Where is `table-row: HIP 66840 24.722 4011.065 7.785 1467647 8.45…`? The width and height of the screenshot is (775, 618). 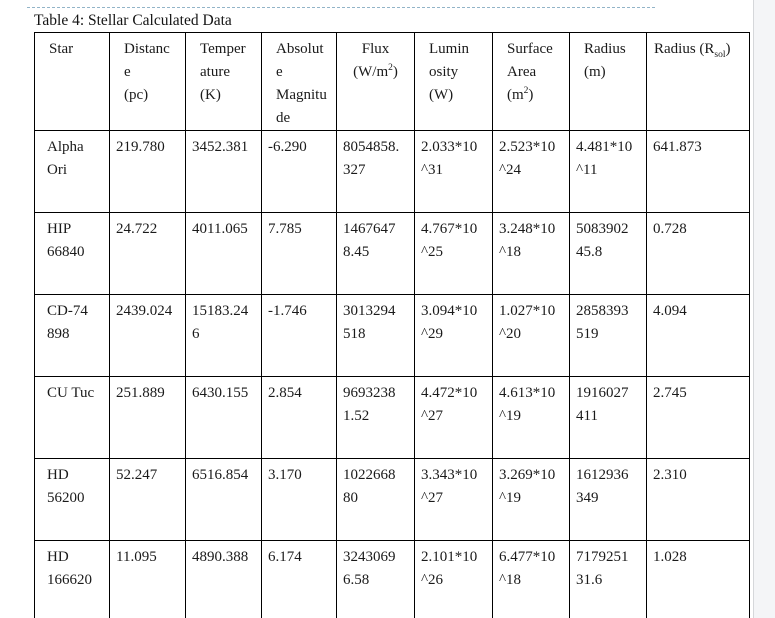
table-row: HIP 66840 24.722 4011.065 7.785 1467647 8.45… is located at coordinates (392, 253).